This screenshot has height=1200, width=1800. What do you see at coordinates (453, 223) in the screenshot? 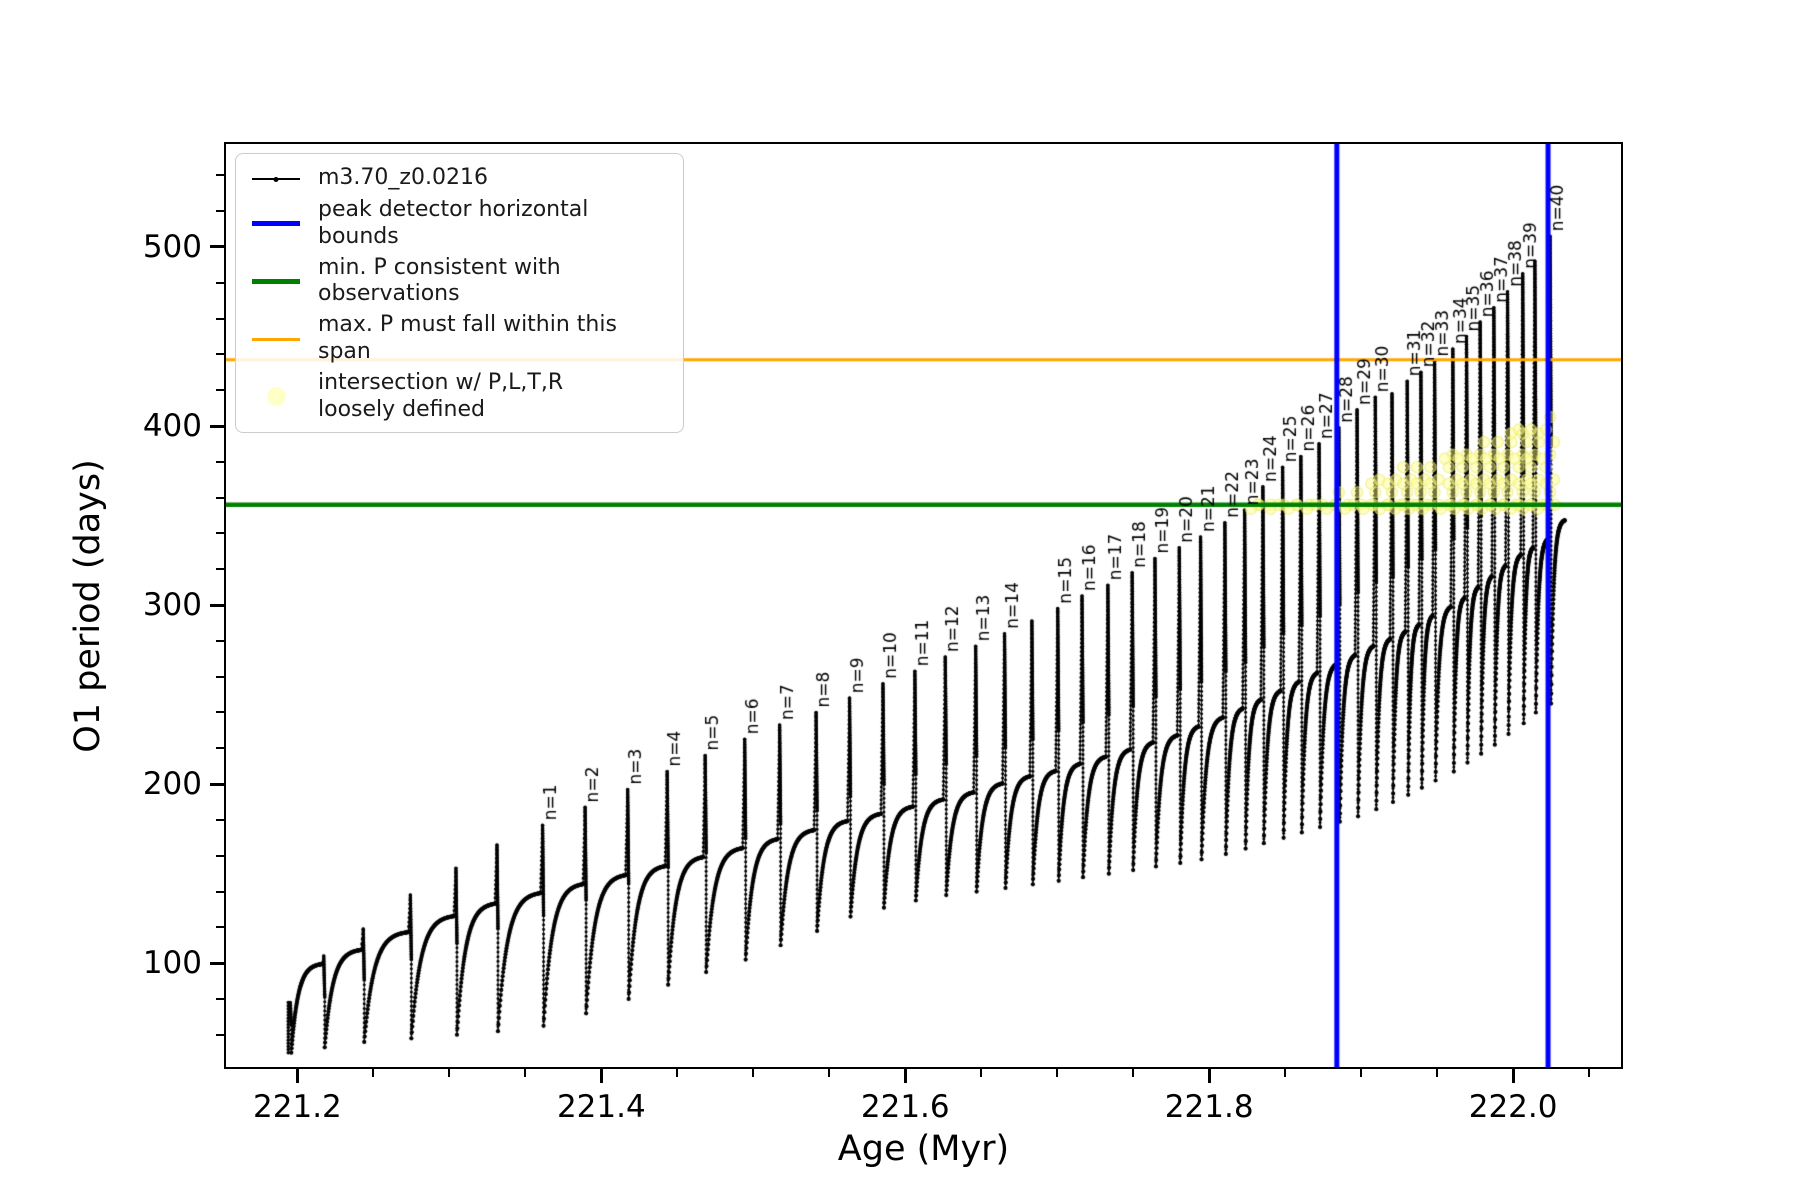
I see `legend-label-peak-bounds: peak detector horizontal bounds` at bounding box center [453, 223].